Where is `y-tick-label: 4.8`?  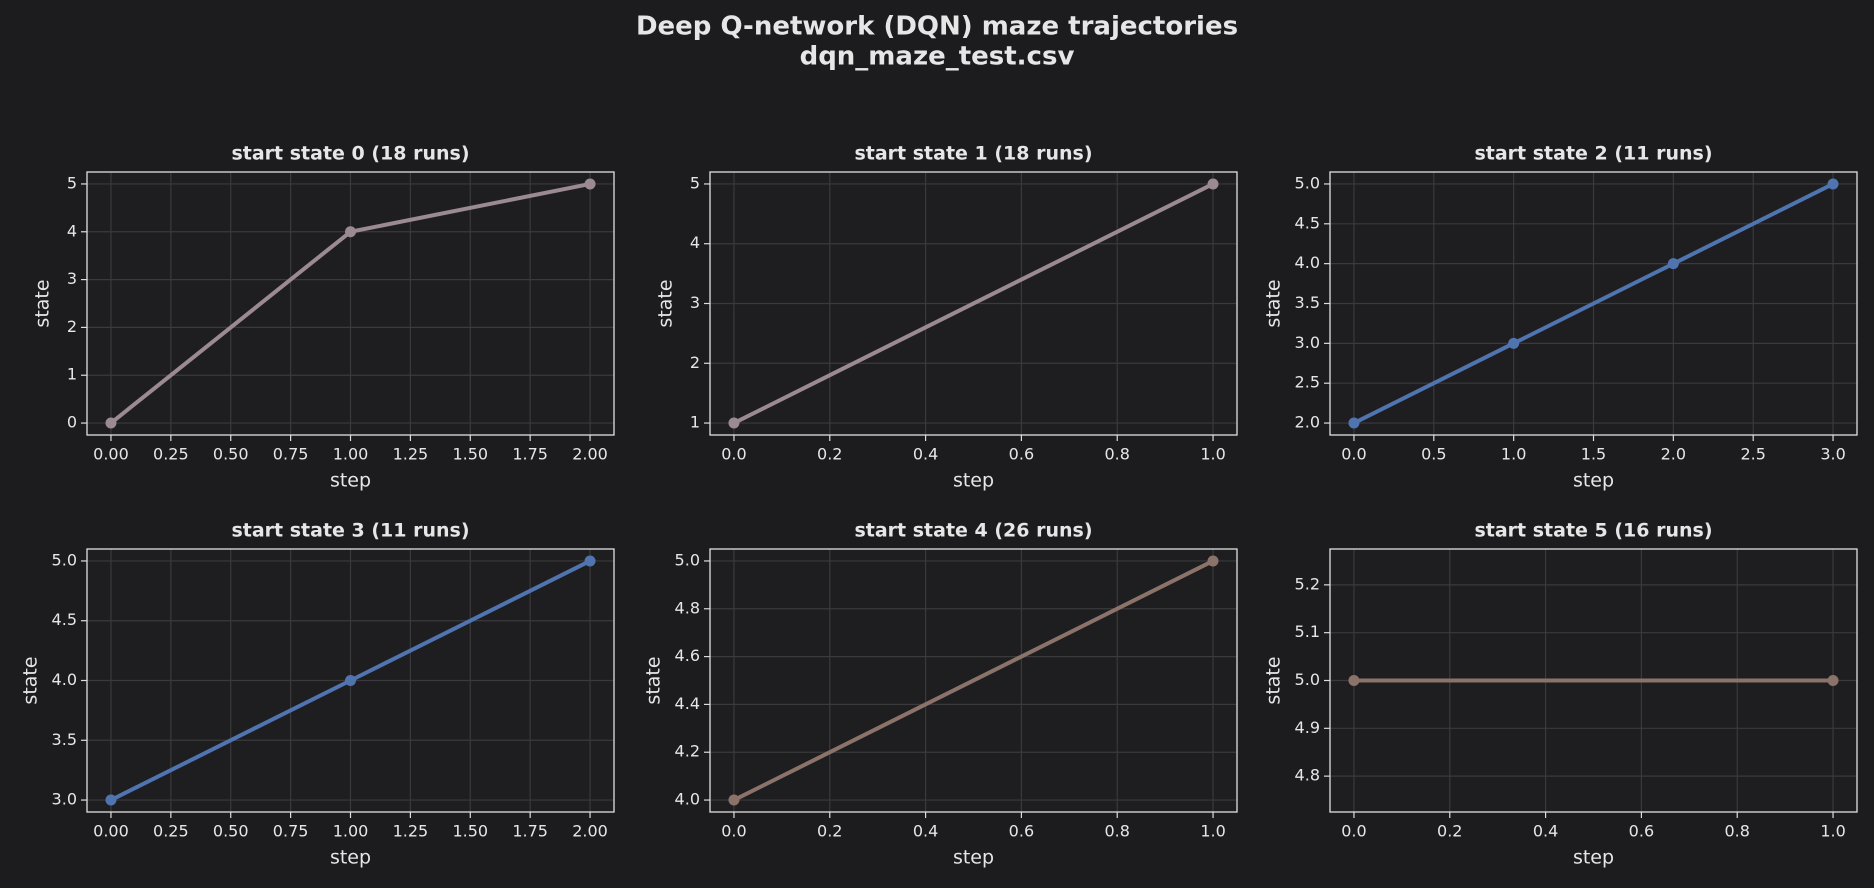 y-tick-label: 4.8 is located at coordinates (687, 607).